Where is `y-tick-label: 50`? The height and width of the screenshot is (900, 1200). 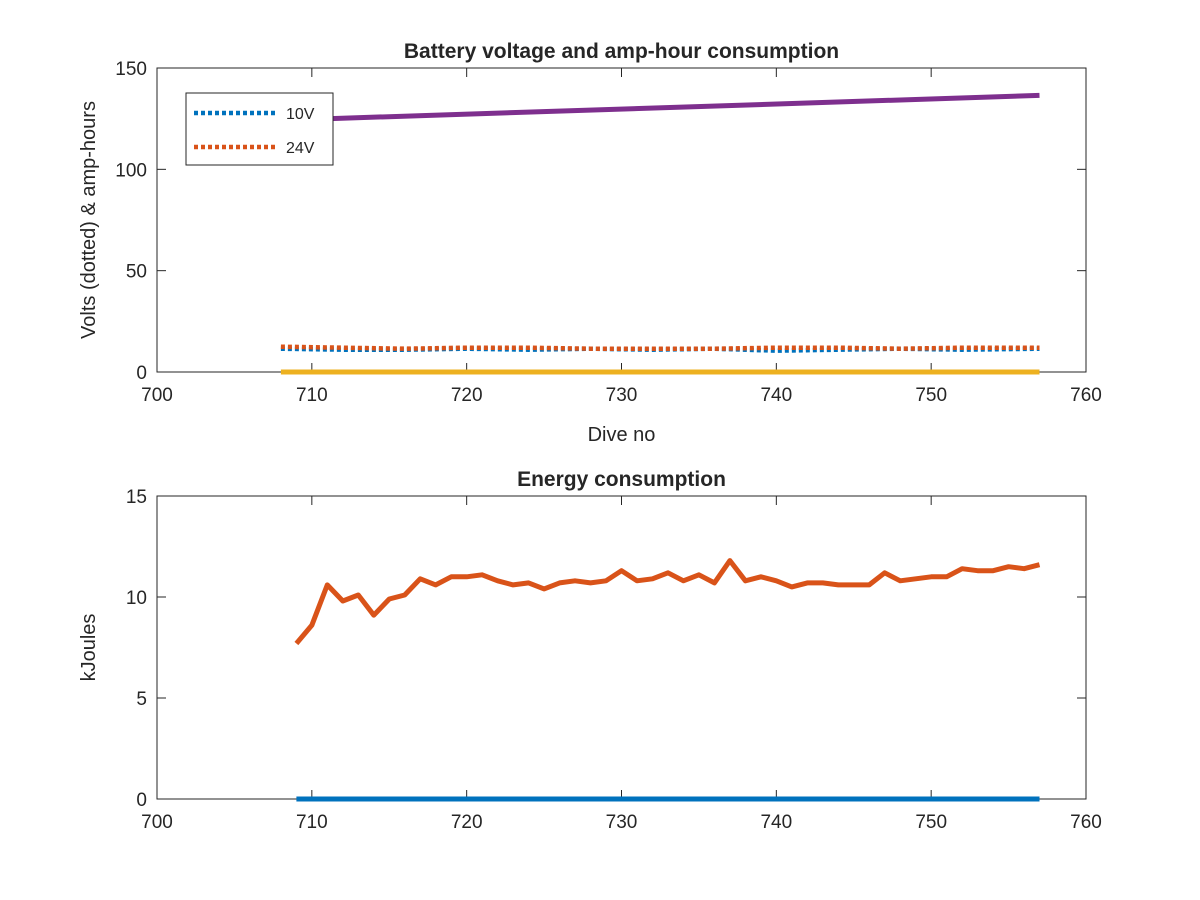 y-tick-label: 50 is located at coordinates (136, 272).